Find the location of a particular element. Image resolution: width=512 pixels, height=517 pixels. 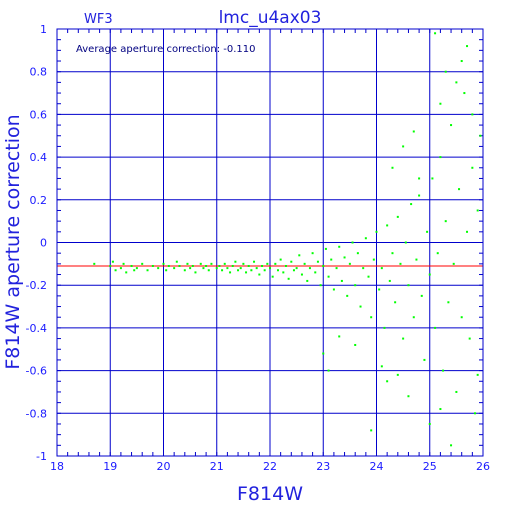

y-tick-label: 0.2 is located at coordinates (39, 200).